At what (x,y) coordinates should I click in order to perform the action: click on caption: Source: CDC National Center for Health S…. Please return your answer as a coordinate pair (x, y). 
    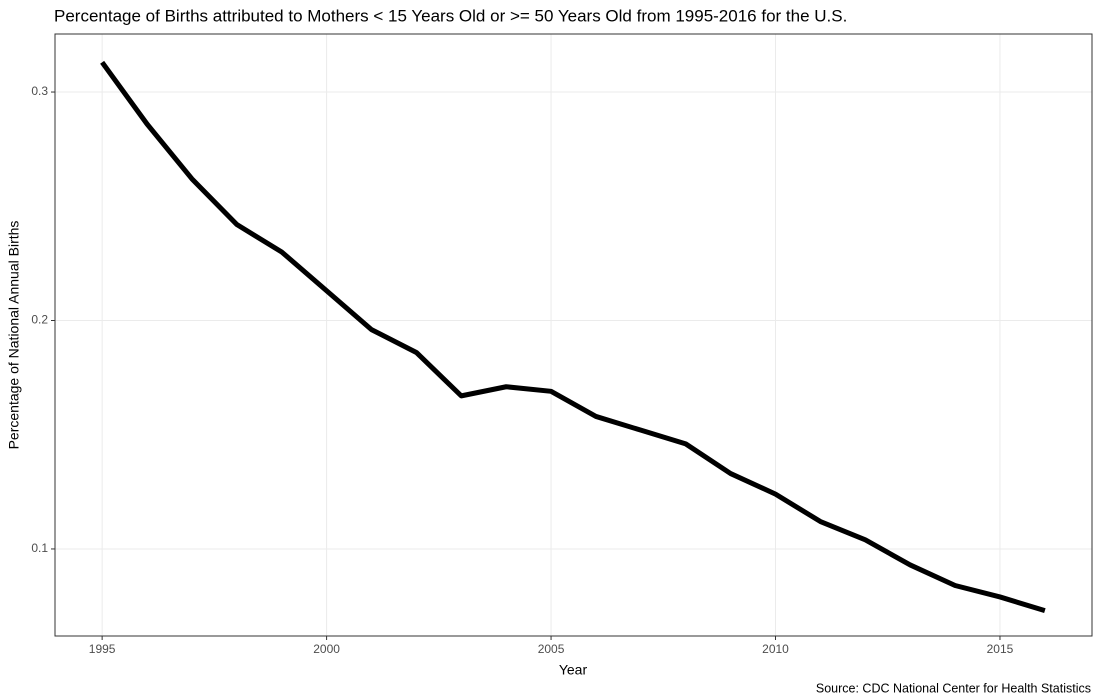
    Looking at the image, I should click on (953, 688).